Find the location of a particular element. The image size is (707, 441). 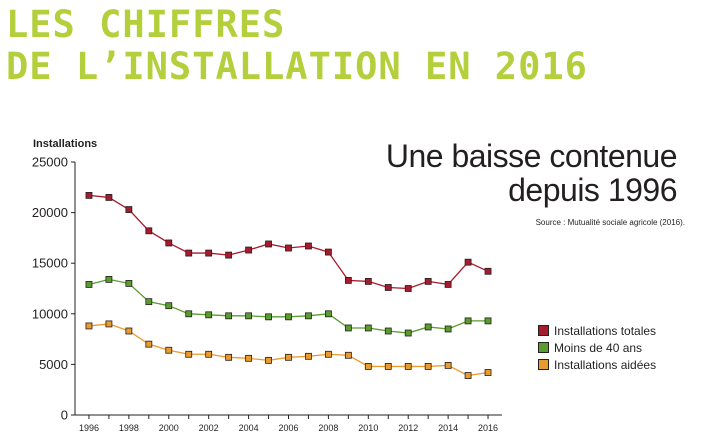

x-tick-label: 2016 is located at coordinates (488, 428).